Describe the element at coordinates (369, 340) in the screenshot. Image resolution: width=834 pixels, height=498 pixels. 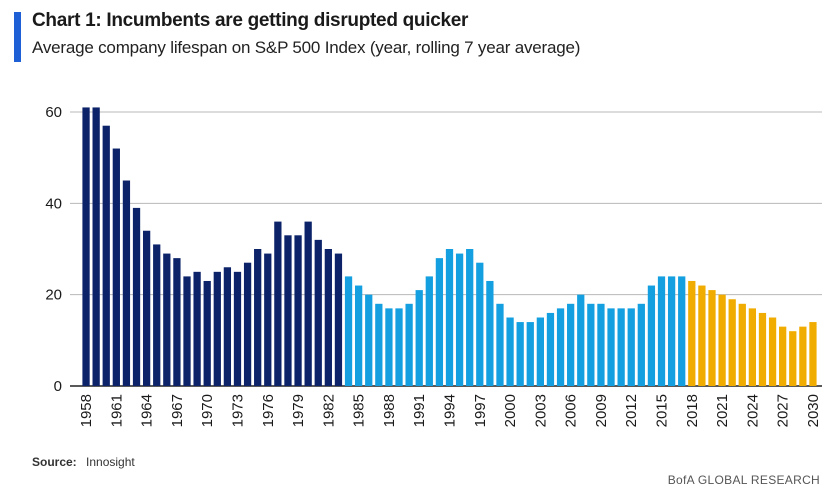
I see `bar-1986` at that location.